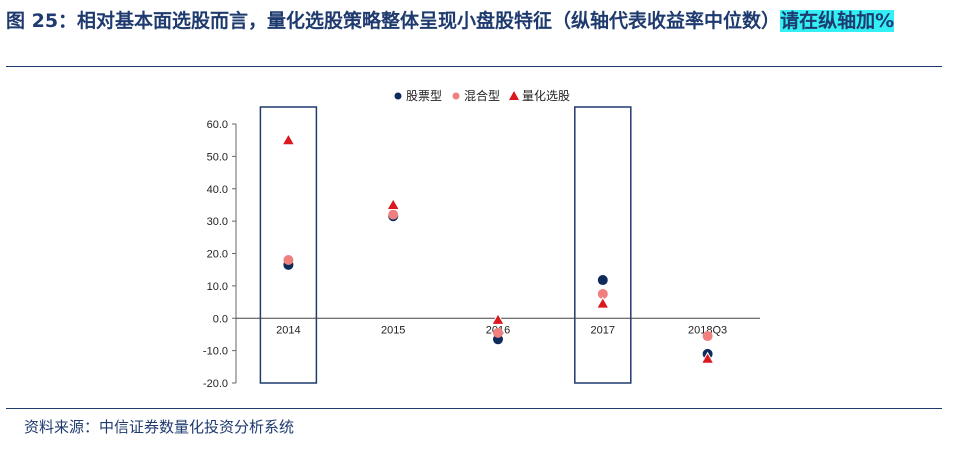 The image size is (957, 454). What do you see at coordinates (837, 21) in the screenshot?
I see `figure-title-note: 请在纵轴加%` at bounding box center [837, 21].